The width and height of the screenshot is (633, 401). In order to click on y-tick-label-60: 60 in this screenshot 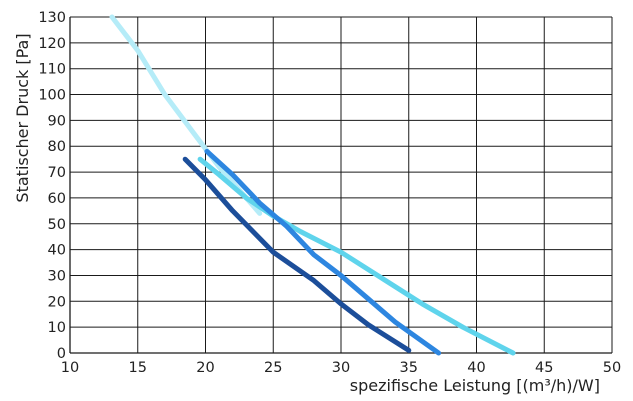, I will do `click(57, 199)`.